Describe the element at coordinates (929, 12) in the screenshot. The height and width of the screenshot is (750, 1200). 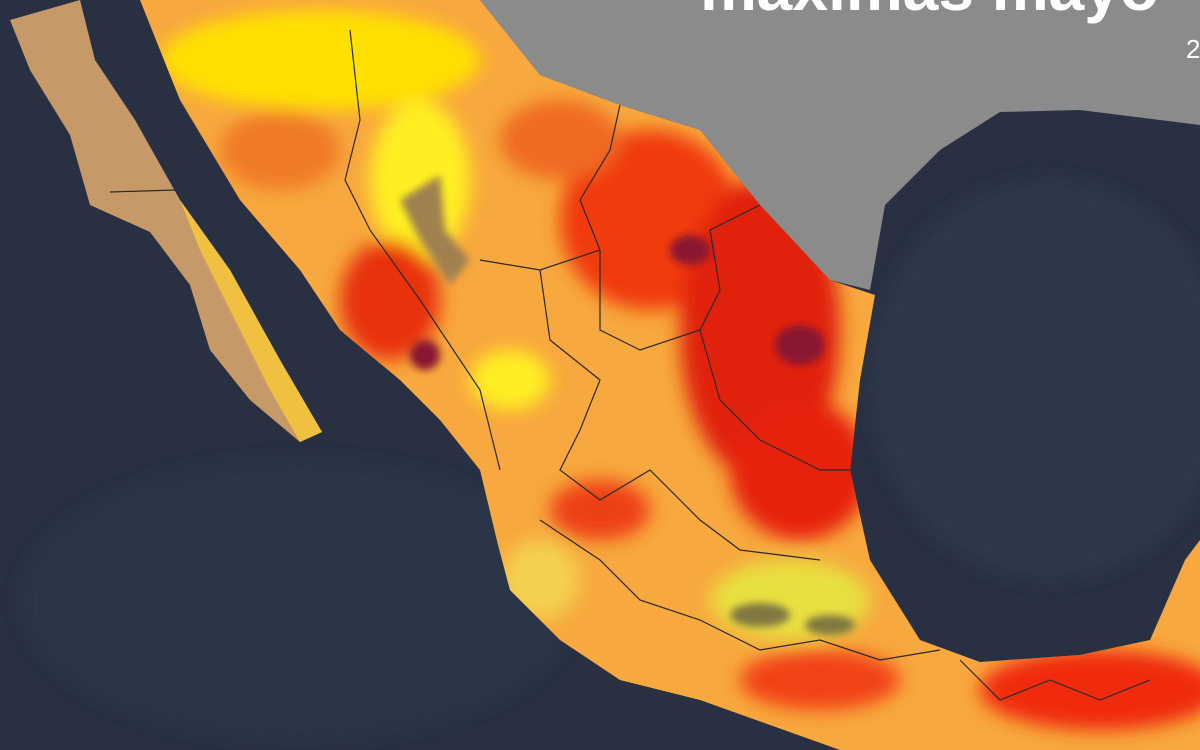
I see `title: máximas mayo` at that location.